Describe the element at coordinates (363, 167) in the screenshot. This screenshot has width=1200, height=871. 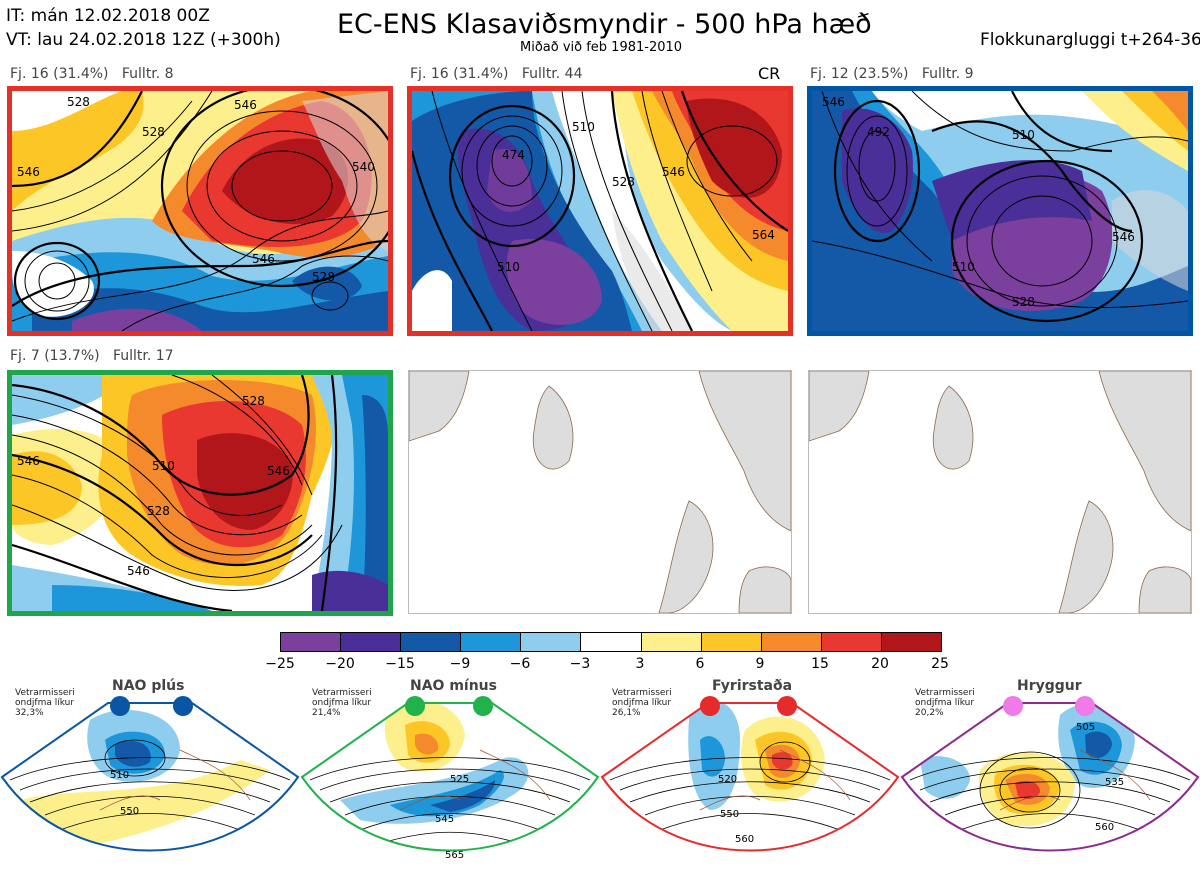
I see `panel-1-contour-label: 540` at that location.